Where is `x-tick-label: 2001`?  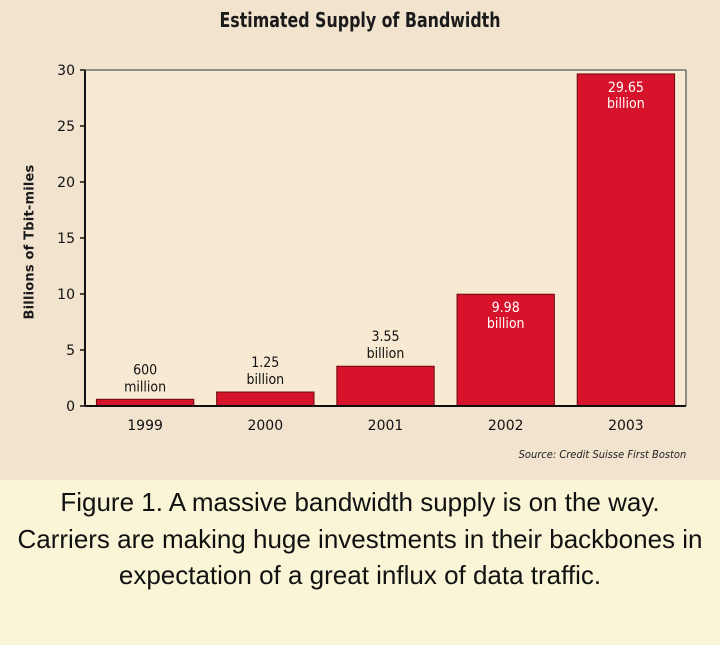 x-tick-label: 2001 is located at coordinates (386, 426).